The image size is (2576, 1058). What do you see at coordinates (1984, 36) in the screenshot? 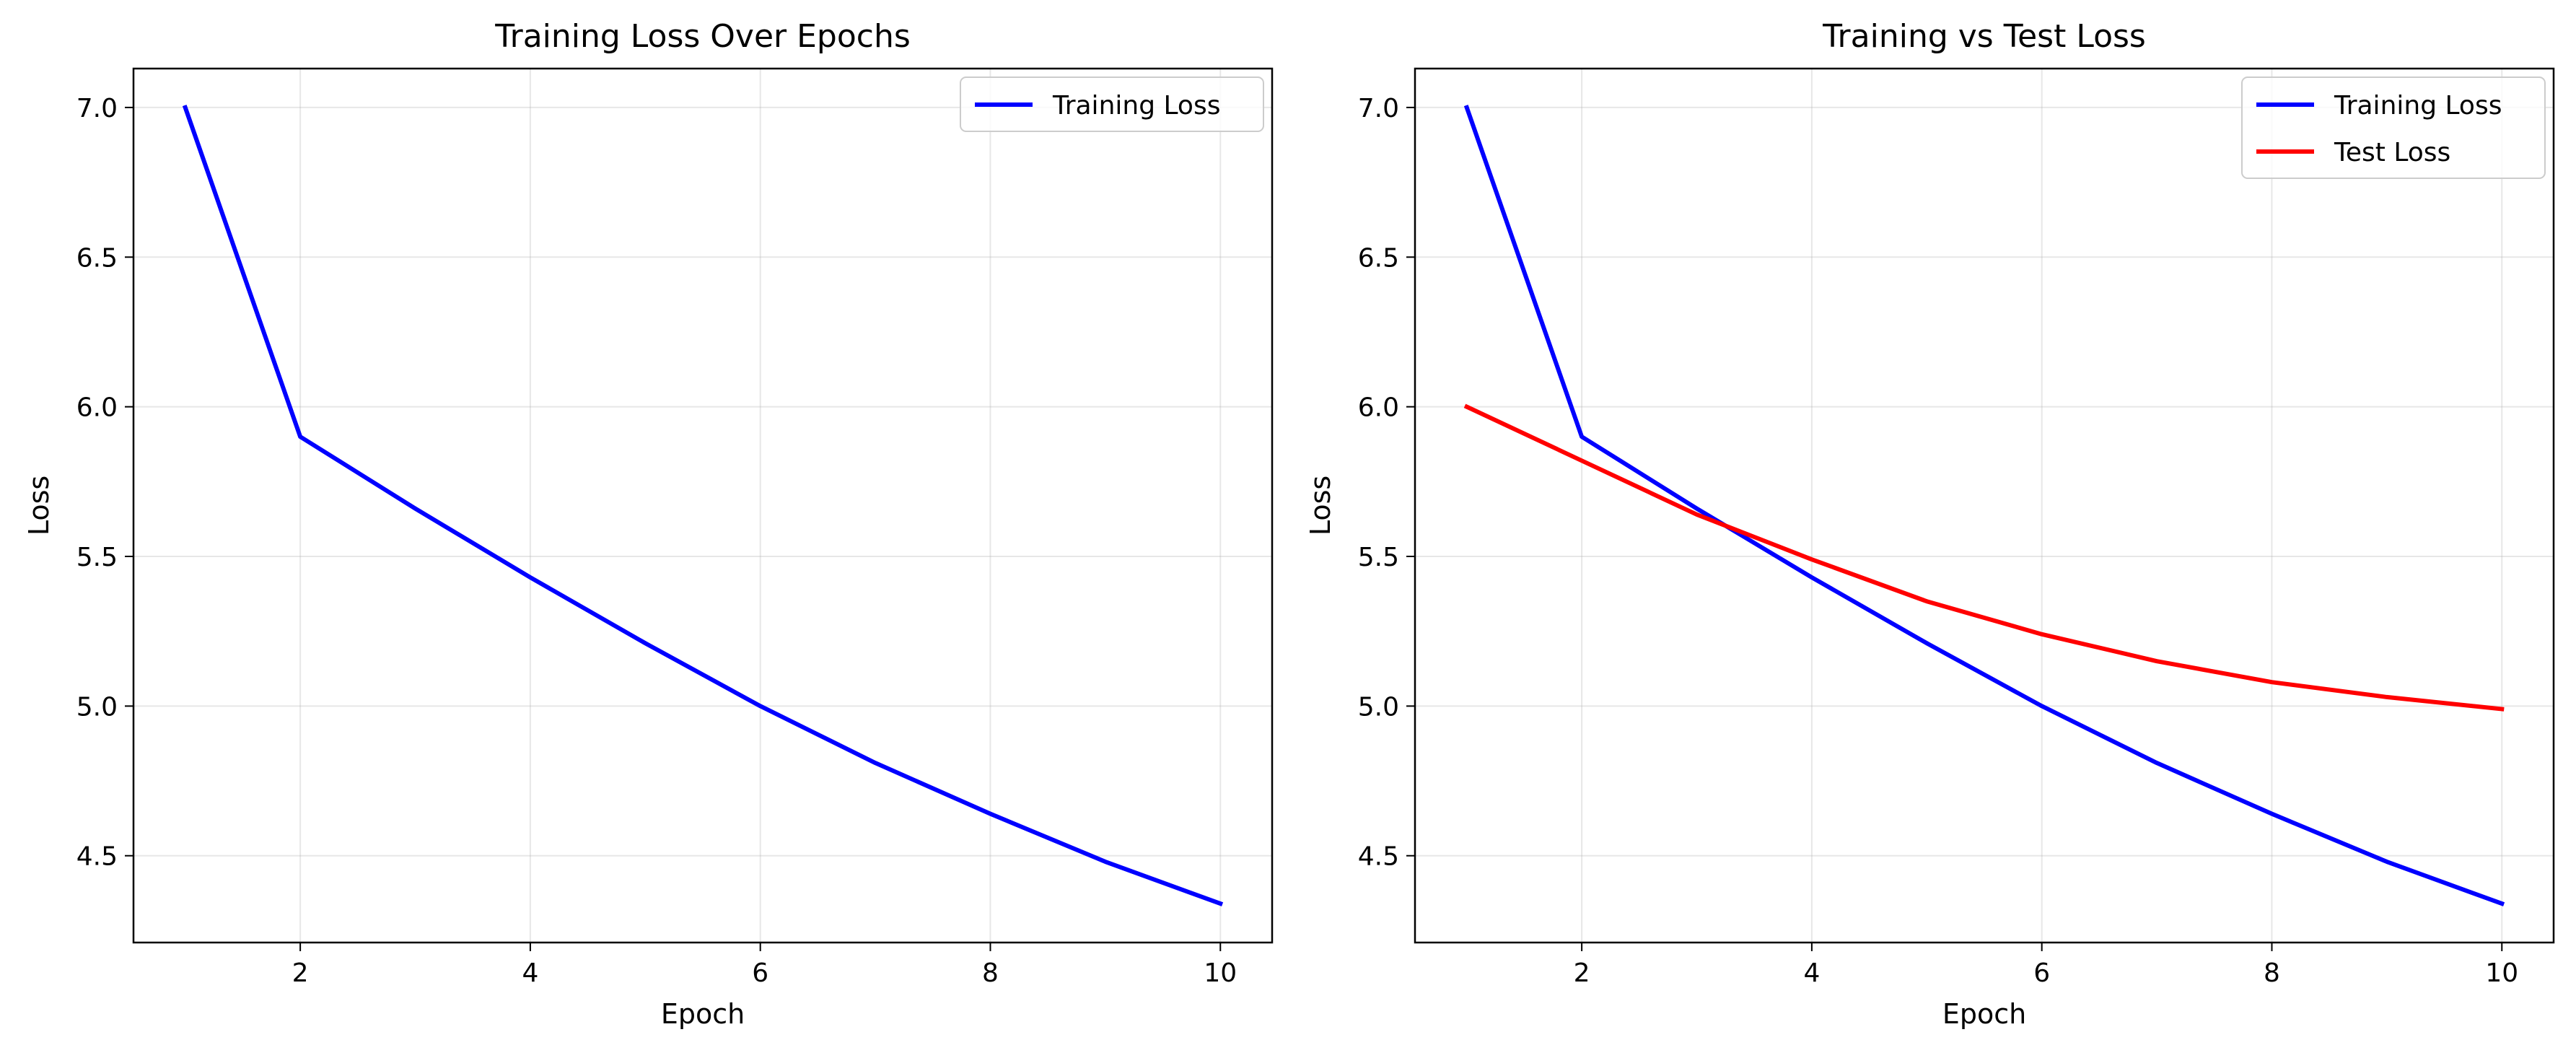
I see `chart-title: Training vs Test Loss` at bounding box center [1984, 36].